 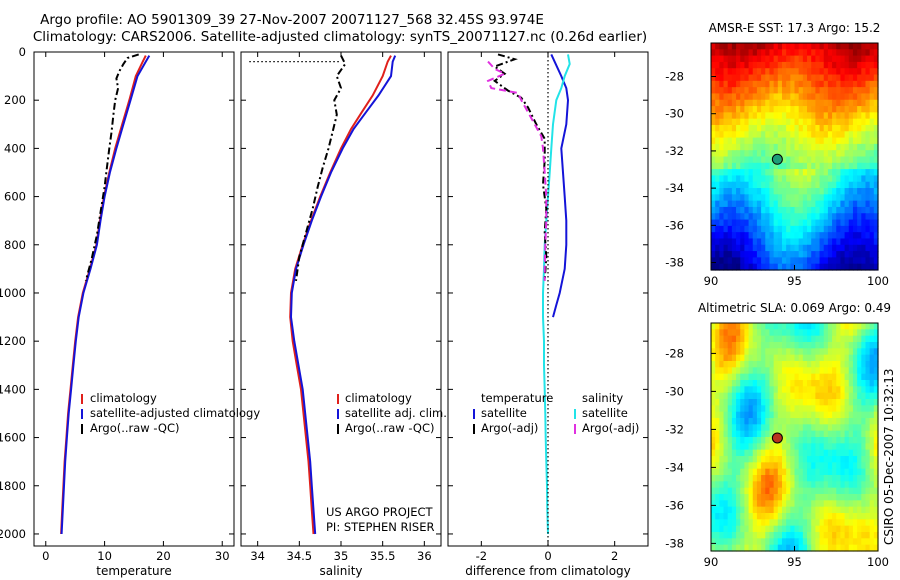 What do you see at coordinates (13, 534) in the screenshot?
I see `y-tick-label: 2000` at bounding box center [13, 534].